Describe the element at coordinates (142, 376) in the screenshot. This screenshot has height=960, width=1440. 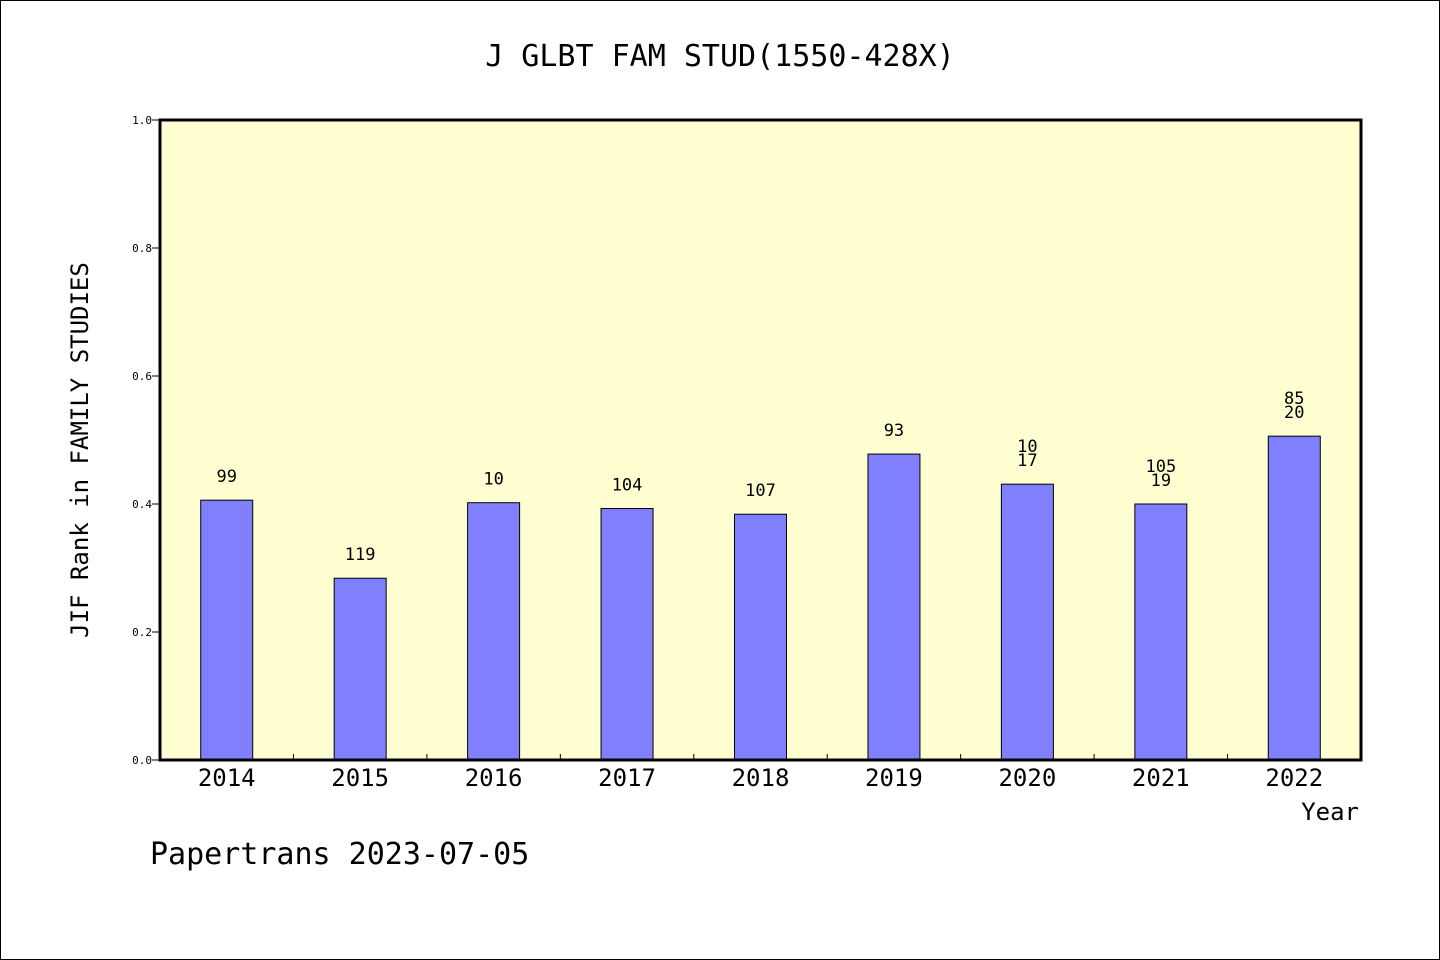
I see `y-tick-label: 0.6` at that location.